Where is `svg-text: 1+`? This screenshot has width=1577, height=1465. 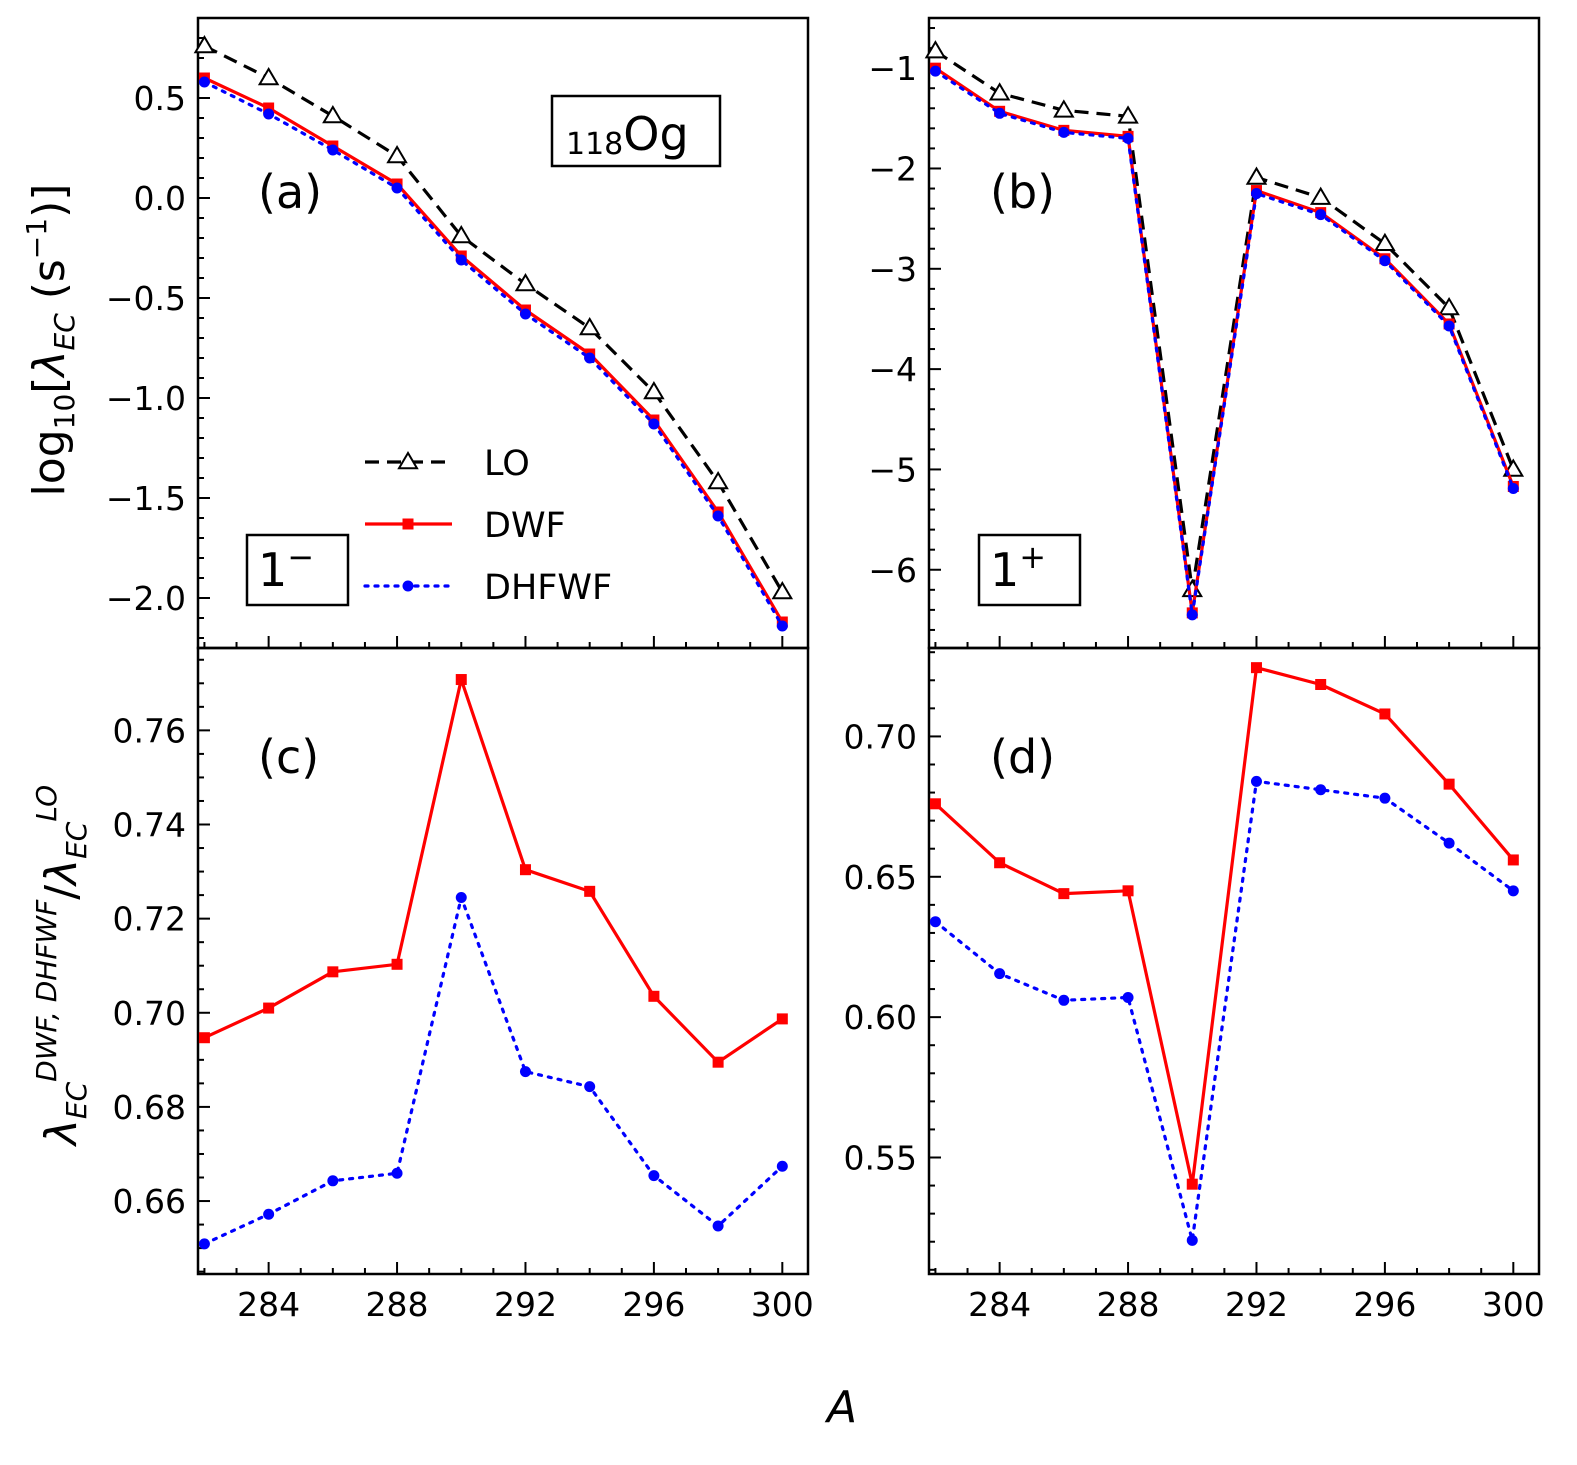
svg-text: 1+ is located at coordinates (1018, 567).